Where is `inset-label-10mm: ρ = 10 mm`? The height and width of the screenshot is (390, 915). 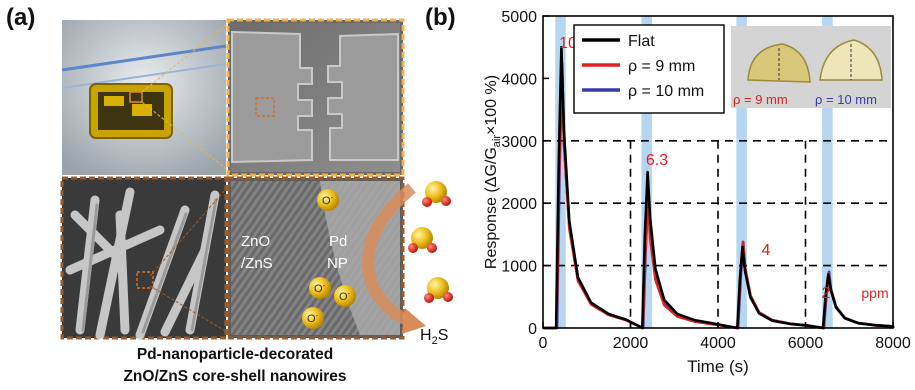 inset-label-10mm: ρ = 10 mm is located at coordinates (846, 99).